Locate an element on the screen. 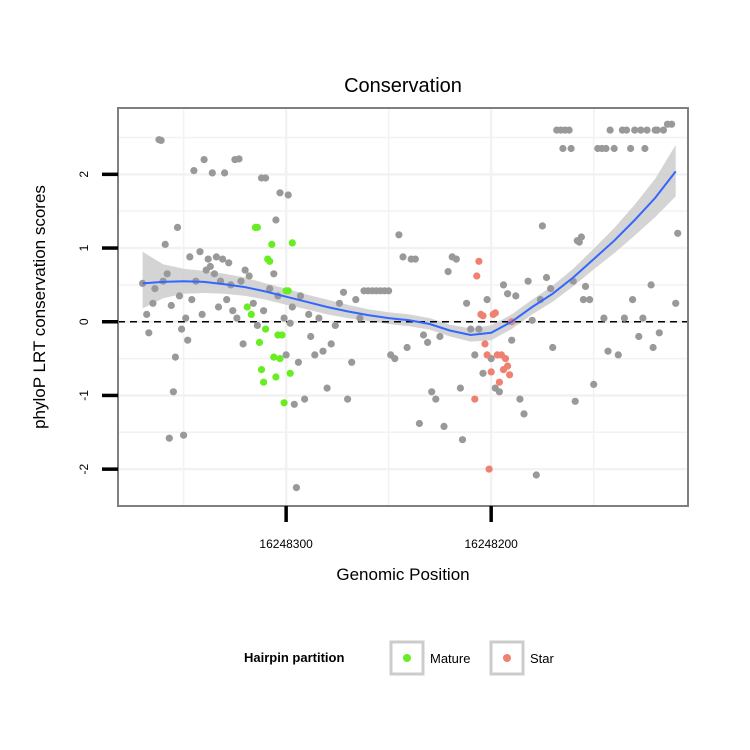  y-axis-ticks: -2 -1 0 1 2 is located at coordinates (97, 322).